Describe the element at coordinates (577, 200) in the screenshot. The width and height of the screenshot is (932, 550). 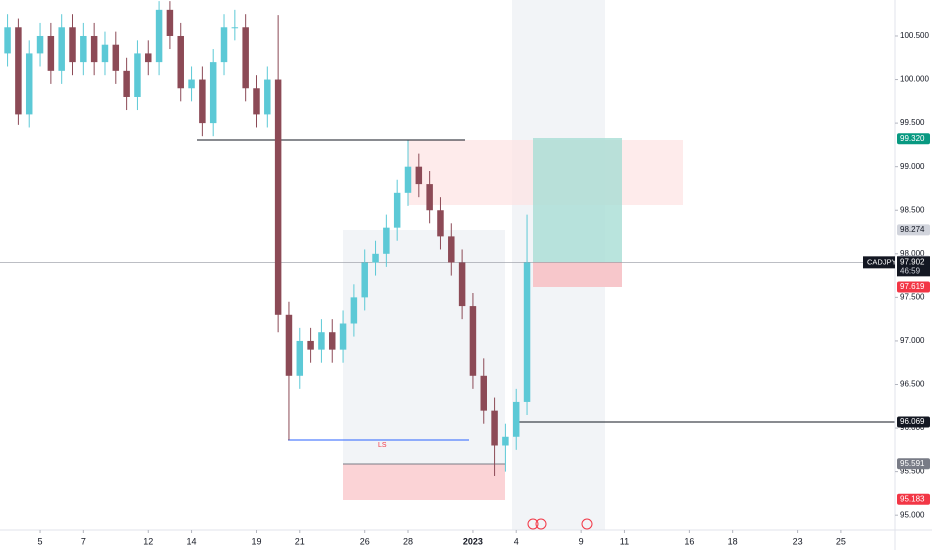
I see `target-box` at that location.